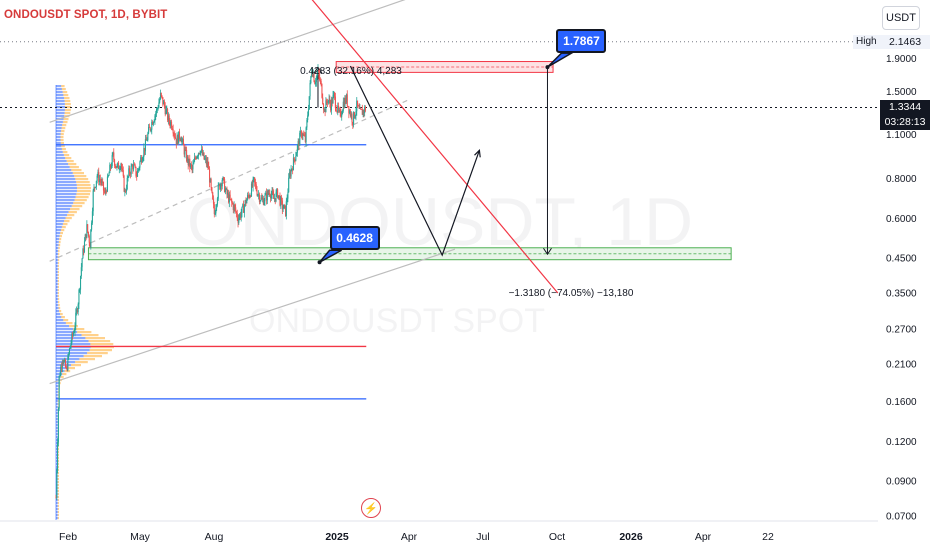 Image resolution: width=932 pixels, height=555 pixels. What do you see at coordinates (86, 15) in the screenshot?
I see `symbol-title: ONDOUSDT SPOT, 1D, BYBIT` at bounding box center [86, 15].